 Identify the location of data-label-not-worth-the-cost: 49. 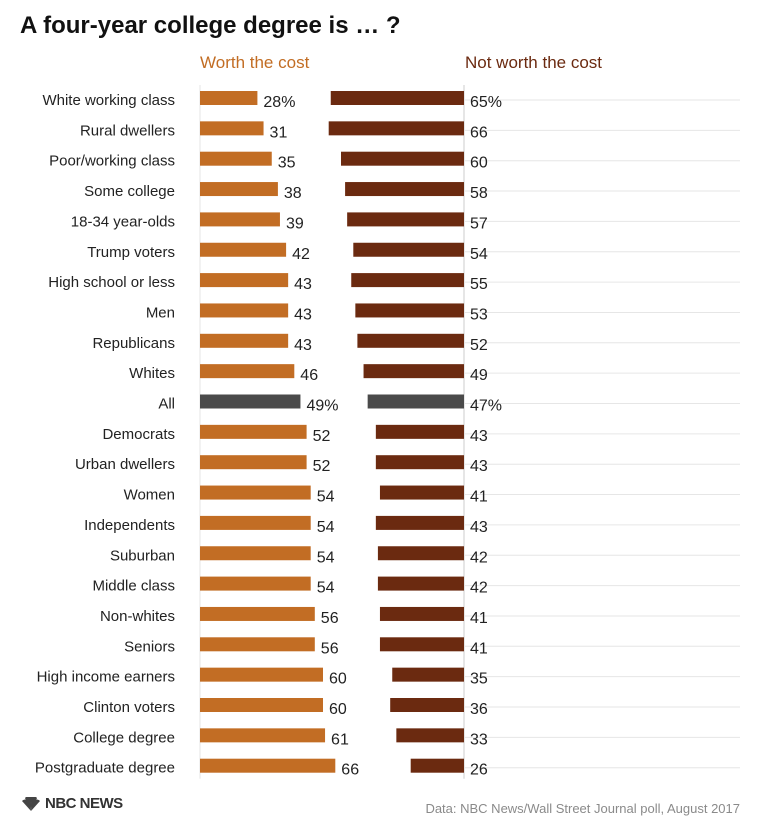
(479, 375).